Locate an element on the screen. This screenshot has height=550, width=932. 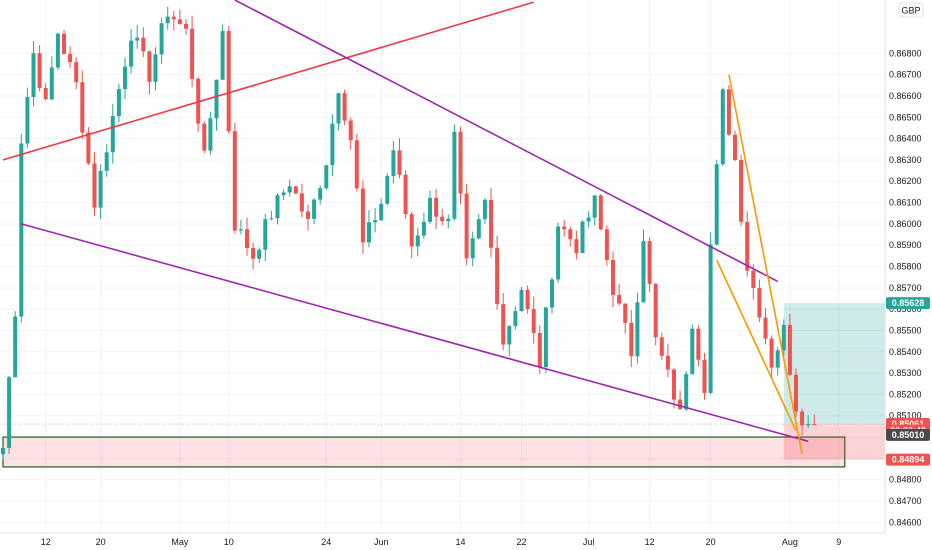
price-tag-bg is located at coordinates (908, 303).